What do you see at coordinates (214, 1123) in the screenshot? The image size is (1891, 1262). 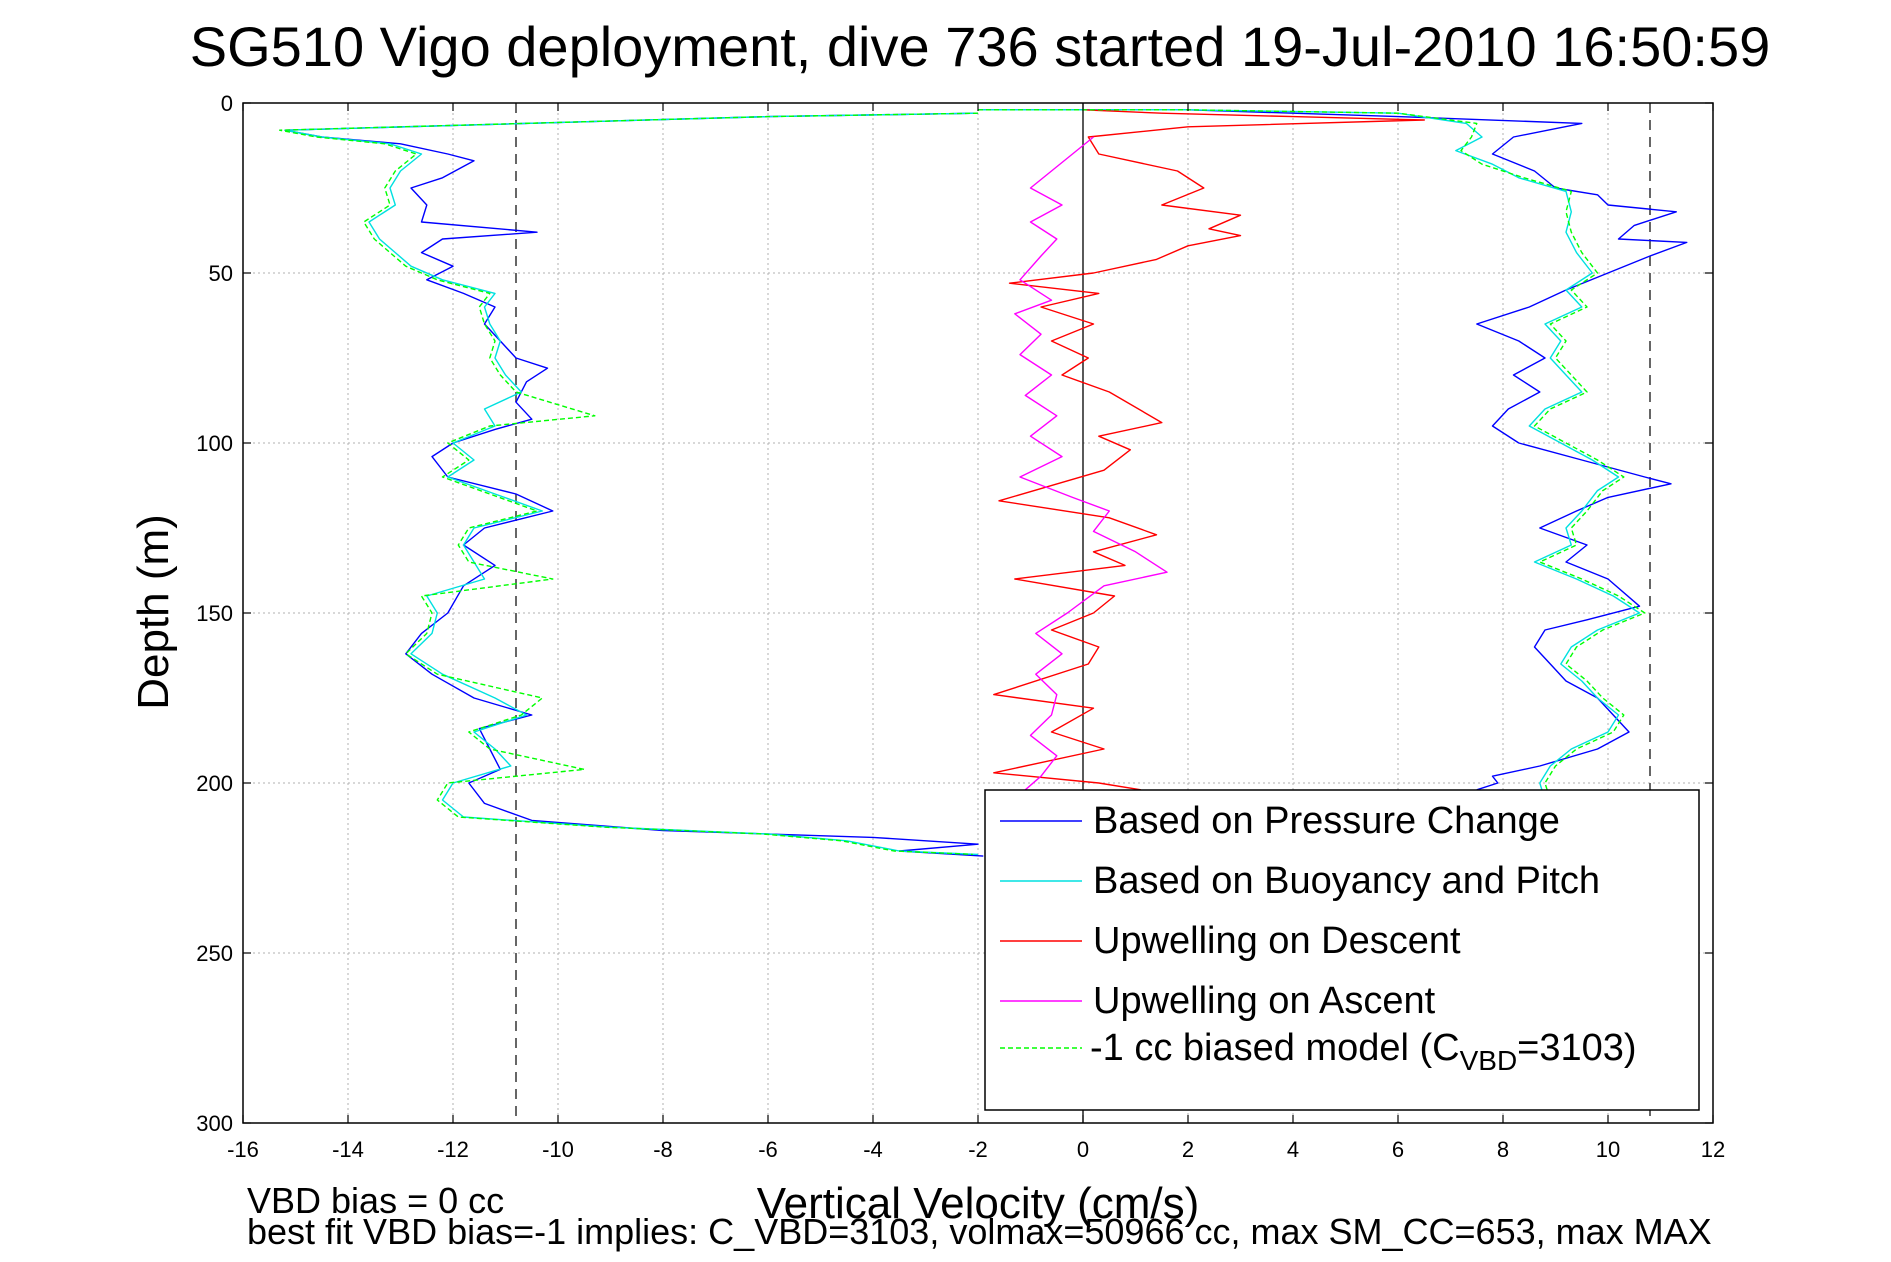 I see `y-tick-label: 300` at bounding box center [214, 1123].